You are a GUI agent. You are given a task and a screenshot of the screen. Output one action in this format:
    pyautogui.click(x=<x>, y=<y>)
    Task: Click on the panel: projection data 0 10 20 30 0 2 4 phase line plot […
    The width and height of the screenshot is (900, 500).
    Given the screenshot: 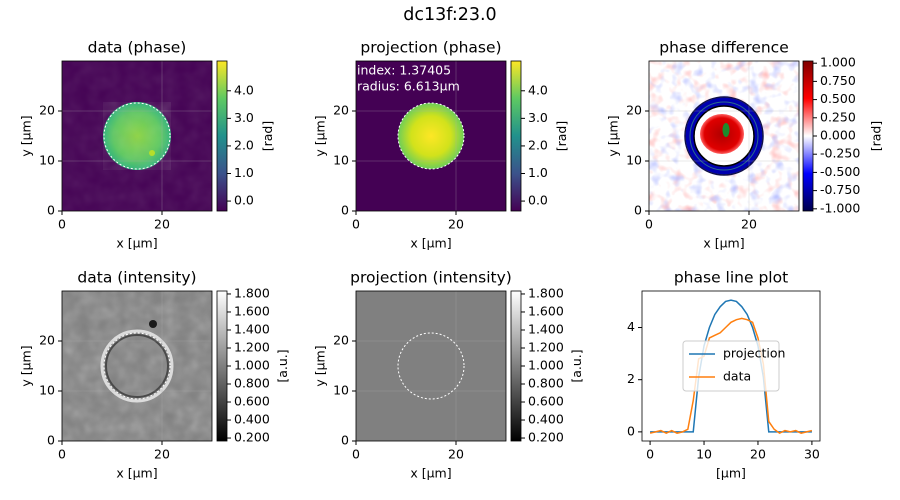 What is the action you would take?
    pyautogui.click(x=724, y=375)
    